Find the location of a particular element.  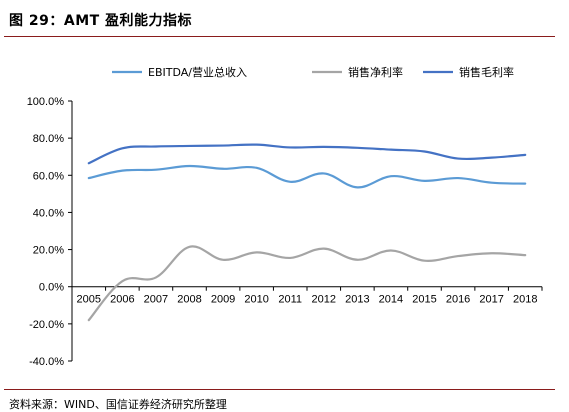

y-tick-label: 0.0% is located at coordinates (51, 288).